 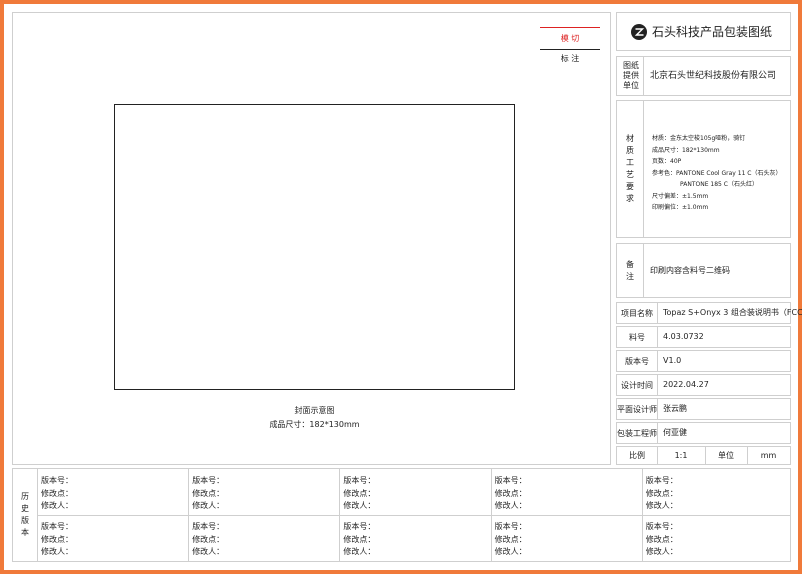 I want to click on material-line: 页数：40P, so click(x=667, y=161).